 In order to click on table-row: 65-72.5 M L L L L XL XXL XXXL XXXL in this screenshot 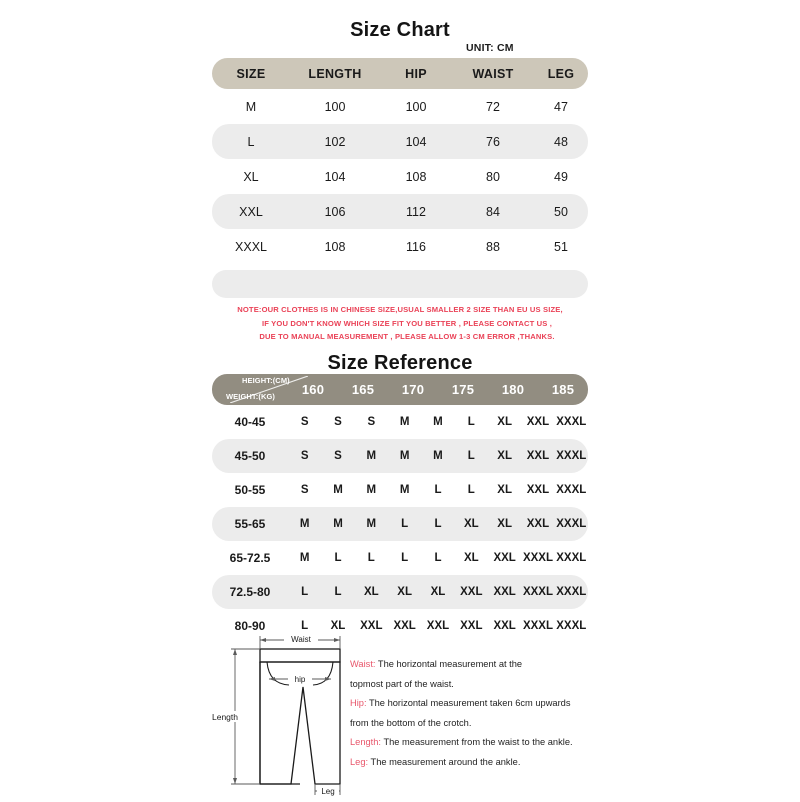, I will do `click(400, 558)`.